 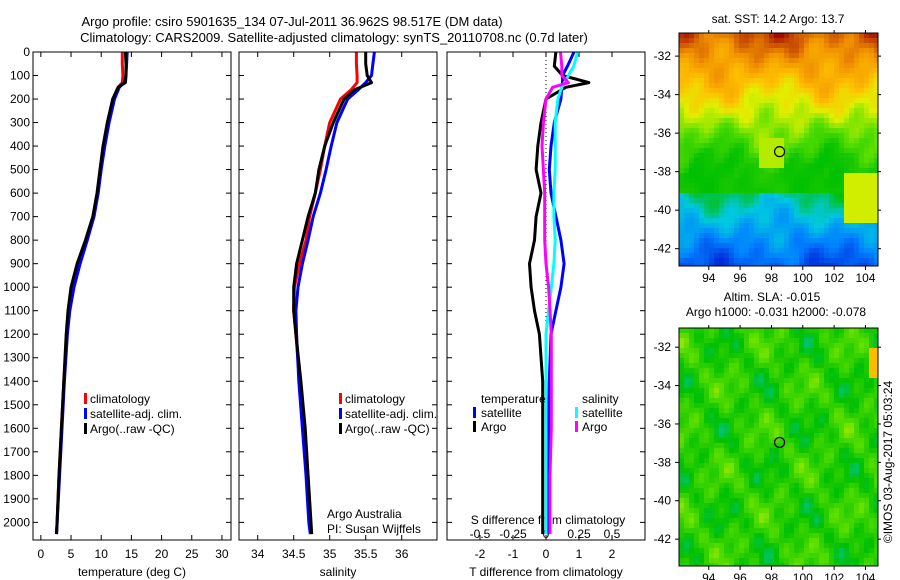 What do you see at coordinates (85, 428) in the screenshot?
I see `legend-swatch` at bounding box center [85, 428].